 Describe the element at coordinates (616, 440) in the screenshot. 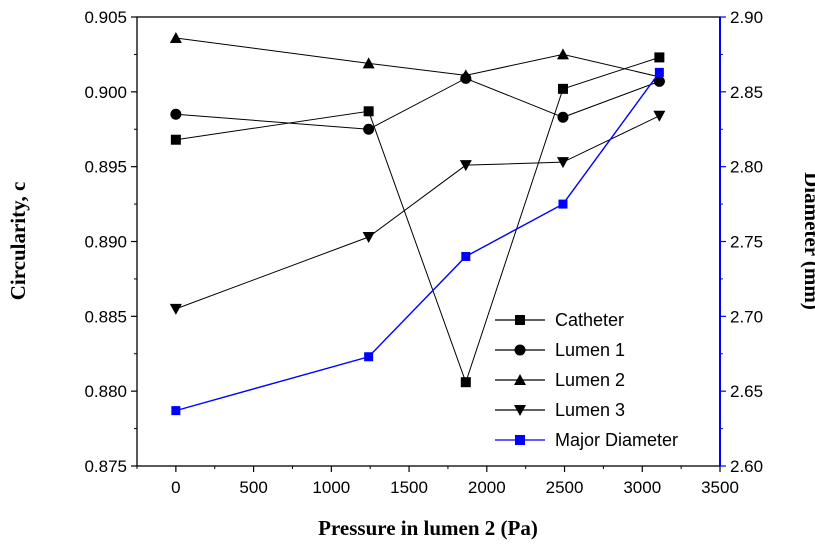

I see `legend-label-major-diameter: Major Diameter` at that location.